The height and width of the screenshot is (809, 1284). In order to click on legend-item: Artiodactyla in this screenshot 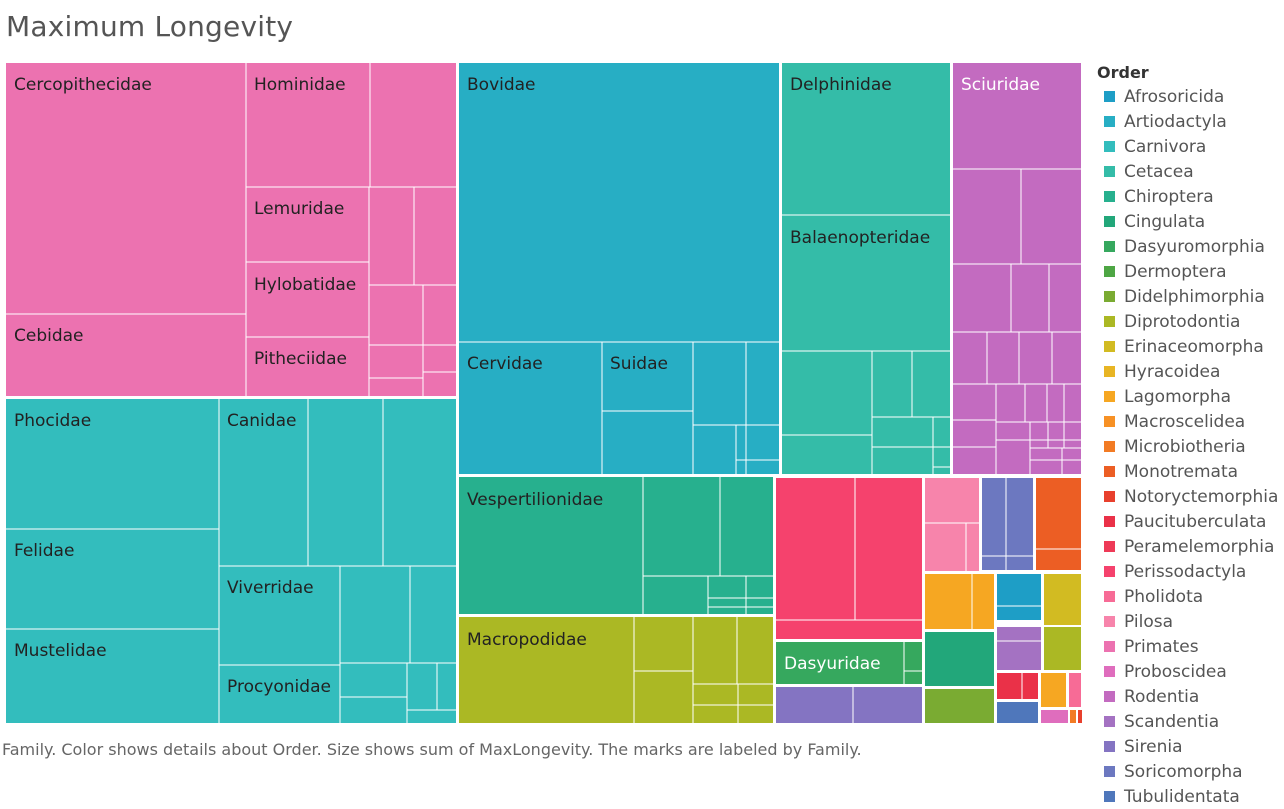, I will do `click(1190, 121)`.